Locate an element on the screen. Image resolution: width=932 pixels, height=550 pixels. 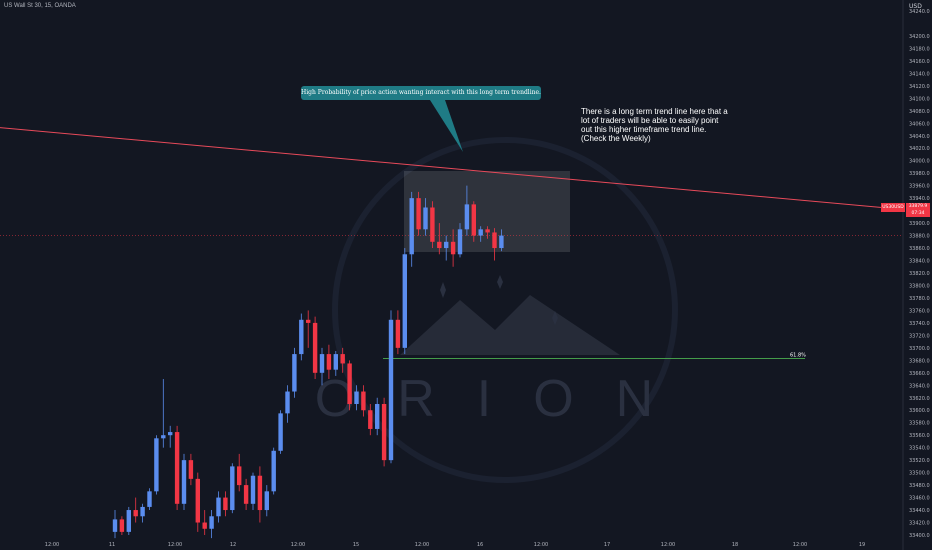
price-tick-label: 33480.0 is located at coordinates (919, 486).